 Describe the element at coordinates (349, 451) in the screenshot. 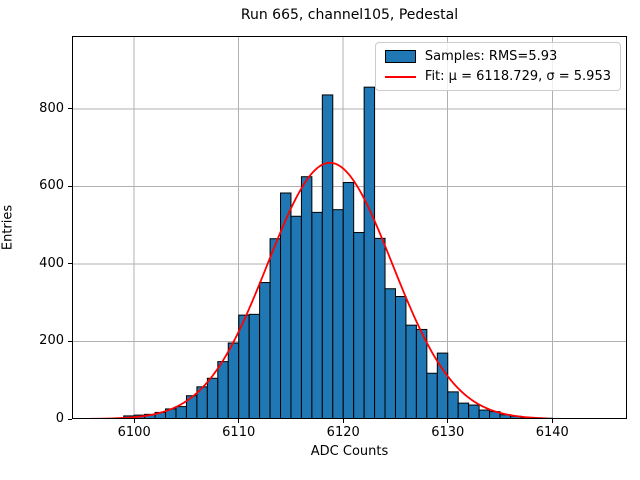

I see `x-axis-label: ADC Counts` at that location.